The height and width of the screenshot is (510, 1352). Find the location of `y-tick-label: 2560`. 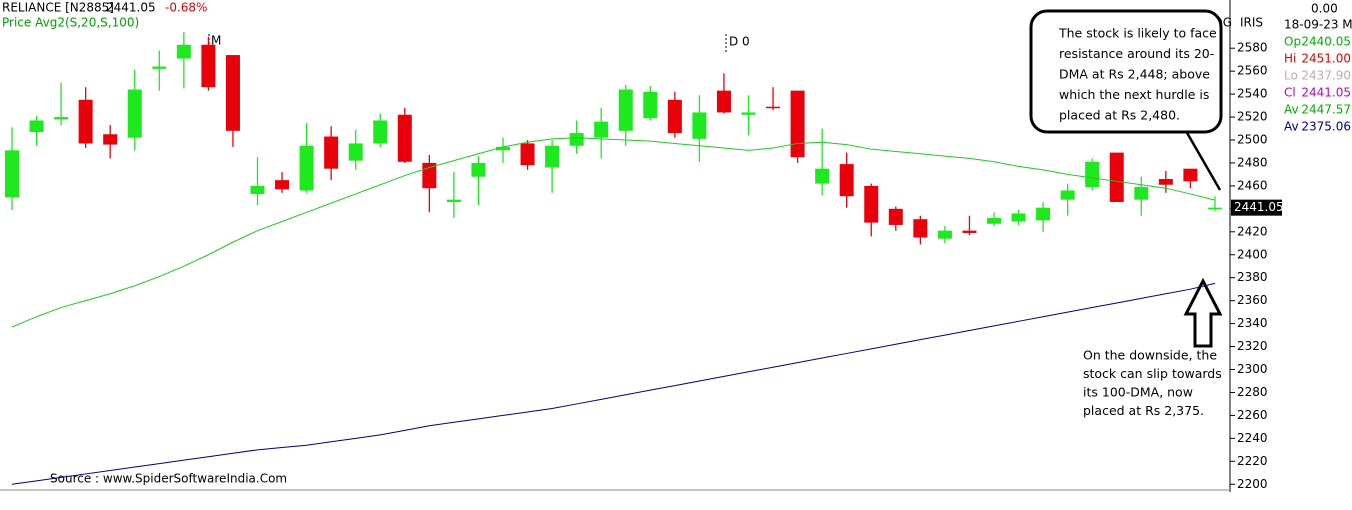

y-tick-label: 2560 is located at coordinates (1252, 71).